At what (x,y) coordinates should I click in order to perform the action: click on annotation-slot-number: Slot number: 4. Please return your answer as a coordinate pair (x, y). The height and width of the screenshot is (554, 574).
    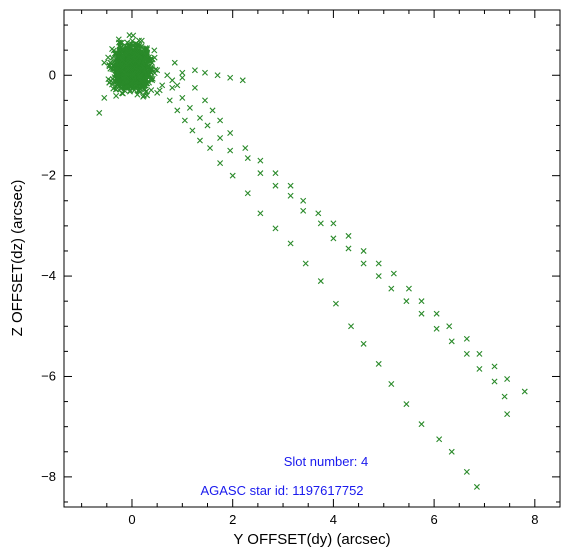
    Looking at the image, I should click on (326, 461).